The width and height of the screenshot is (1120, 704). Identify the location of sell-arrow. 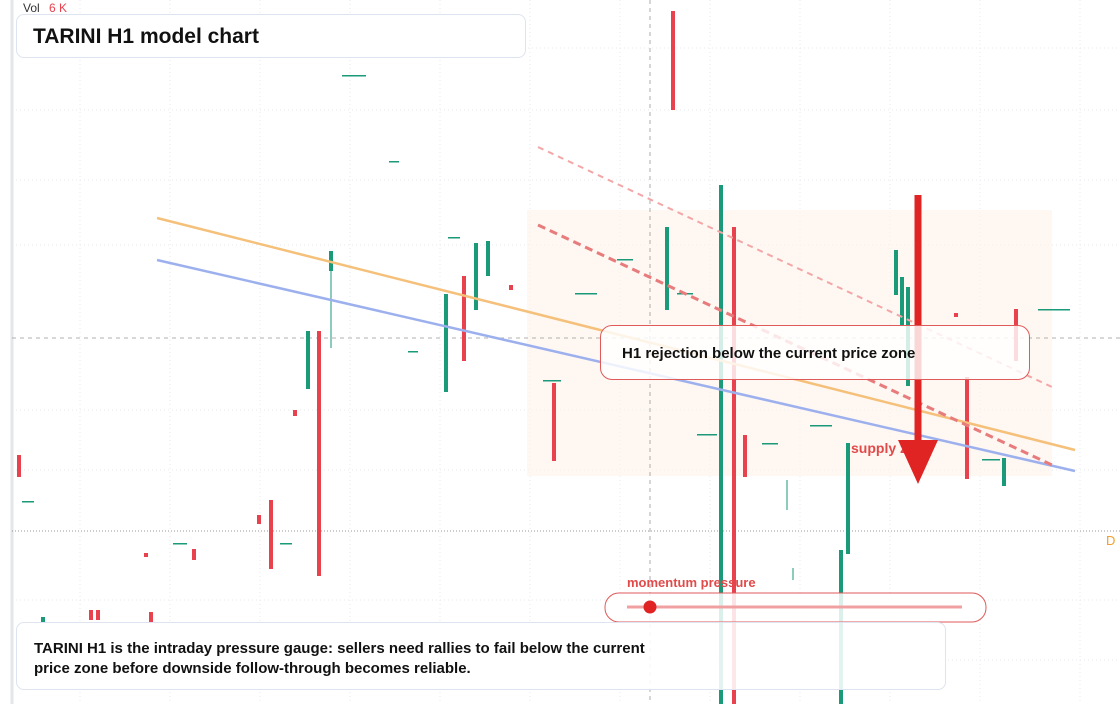
(918, 339).